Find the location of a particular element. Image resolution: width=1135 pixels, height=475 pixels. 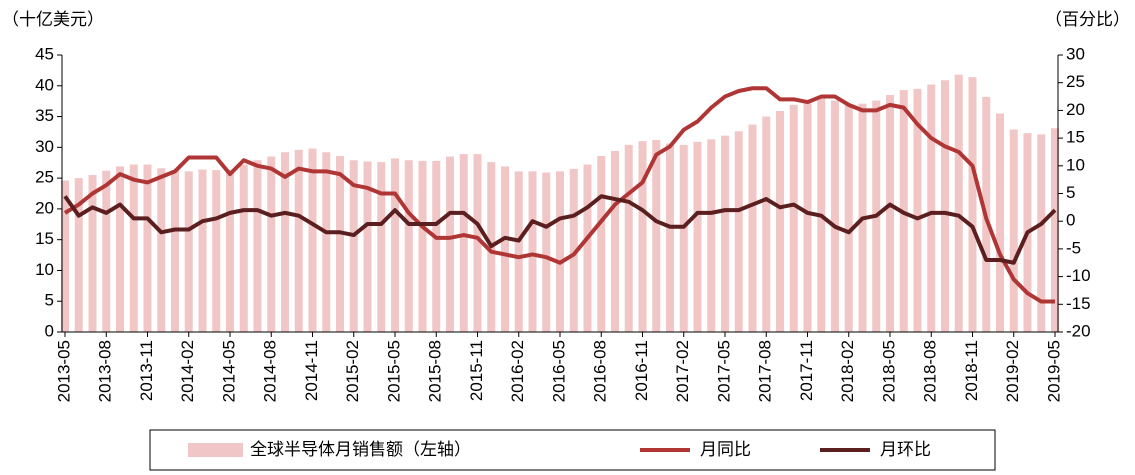

x-tick-label: 2013-08 is located at coordinates (105, 371).